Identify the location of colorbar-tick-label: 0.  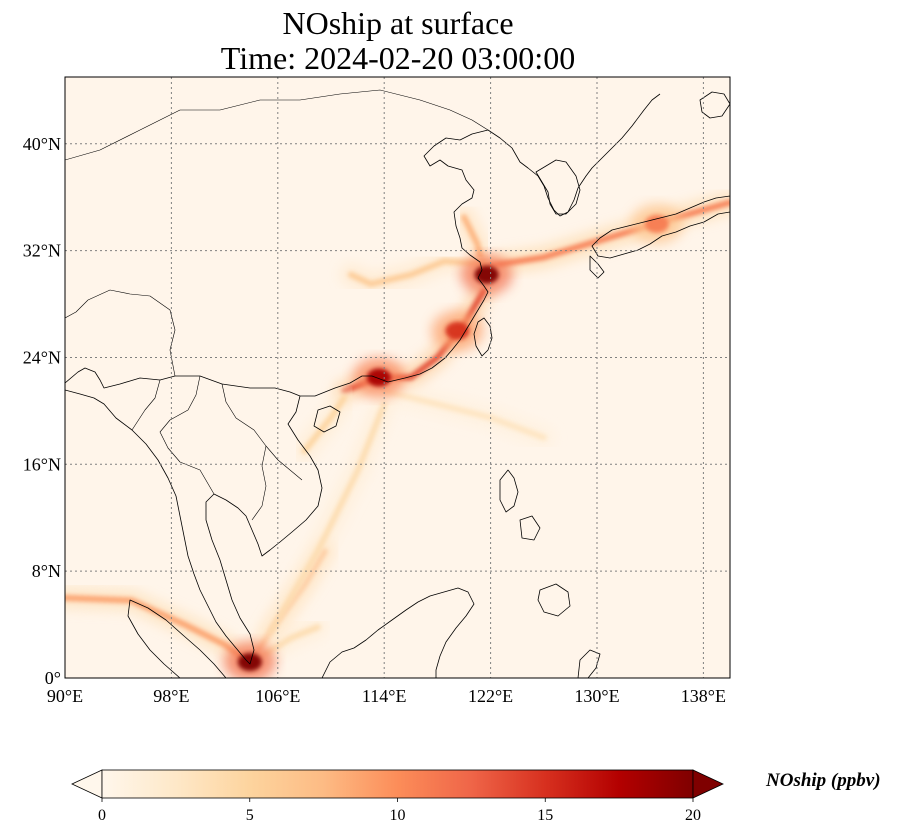
(102, 815).